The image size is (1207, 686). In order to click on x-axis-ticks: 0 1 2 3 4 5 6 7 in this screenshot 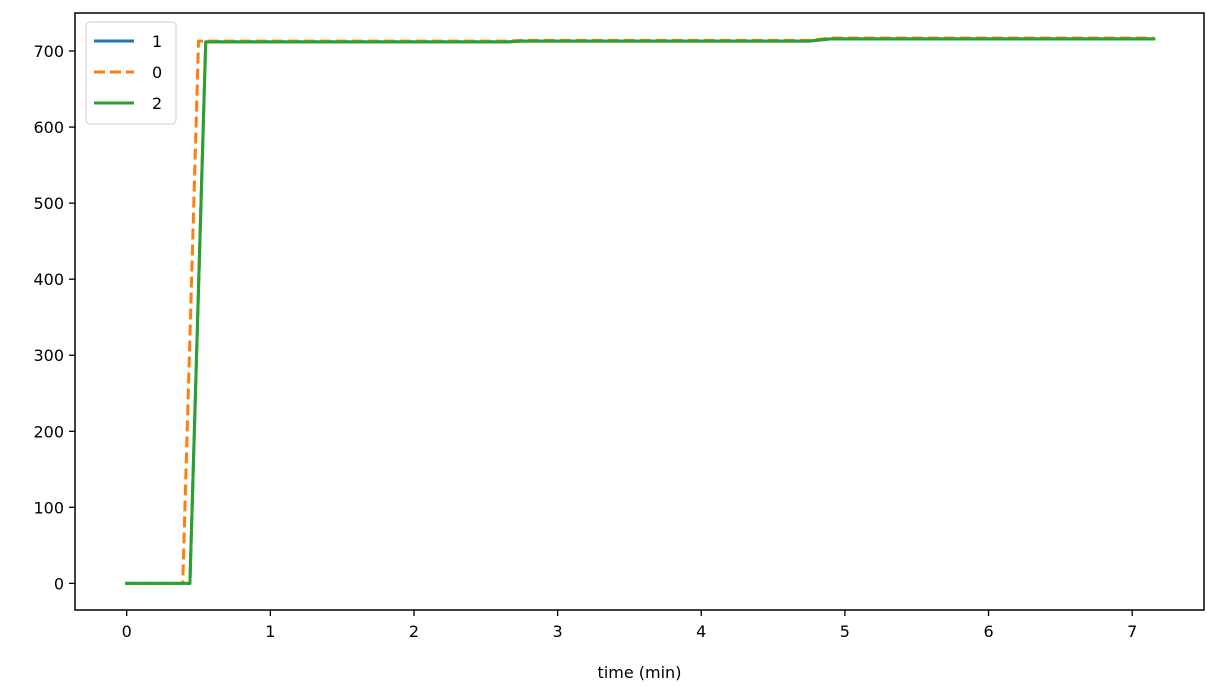, I will do `click(629, 625)`.